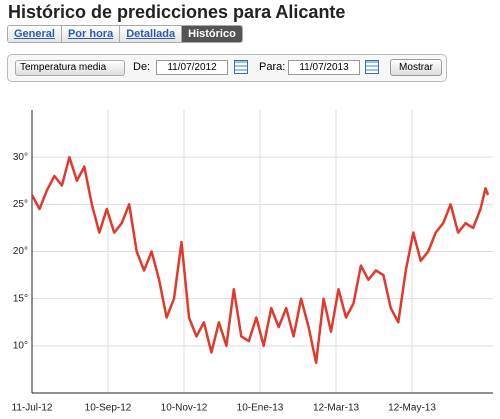  What do you see at coordinates (272, 67) in the screenshot?
I see `to-label: Para:` at bounding box center [272, 67].